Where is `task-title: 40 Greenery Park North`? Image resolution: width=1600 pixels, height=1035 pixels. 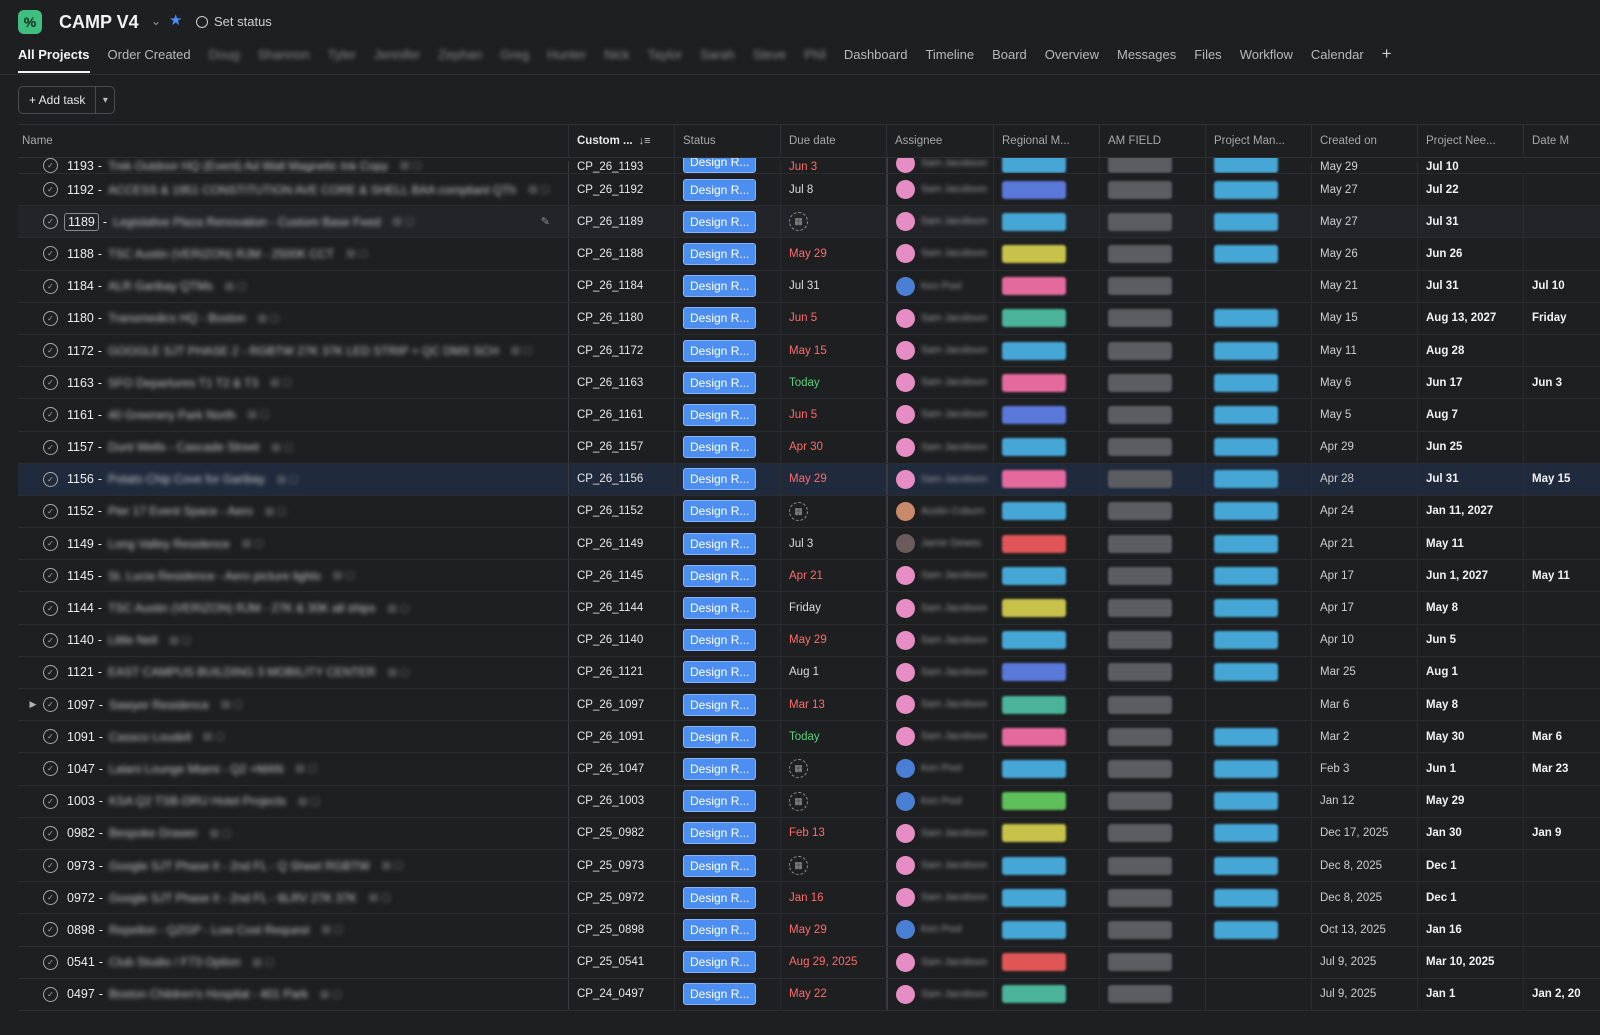
task-title: 40 Greenery Park North is located at coordinates (172, 414).